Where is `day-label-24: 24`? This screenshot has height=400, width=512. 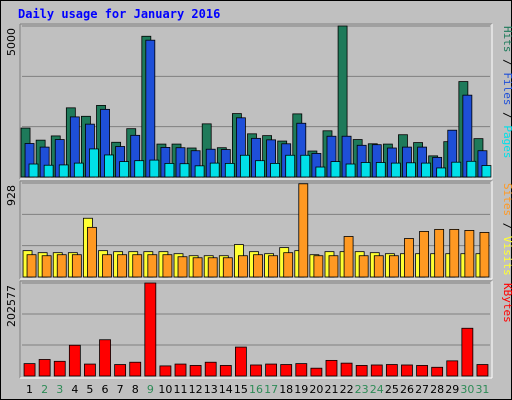
day-label-24: 24 is located at coordinates (377, 389).